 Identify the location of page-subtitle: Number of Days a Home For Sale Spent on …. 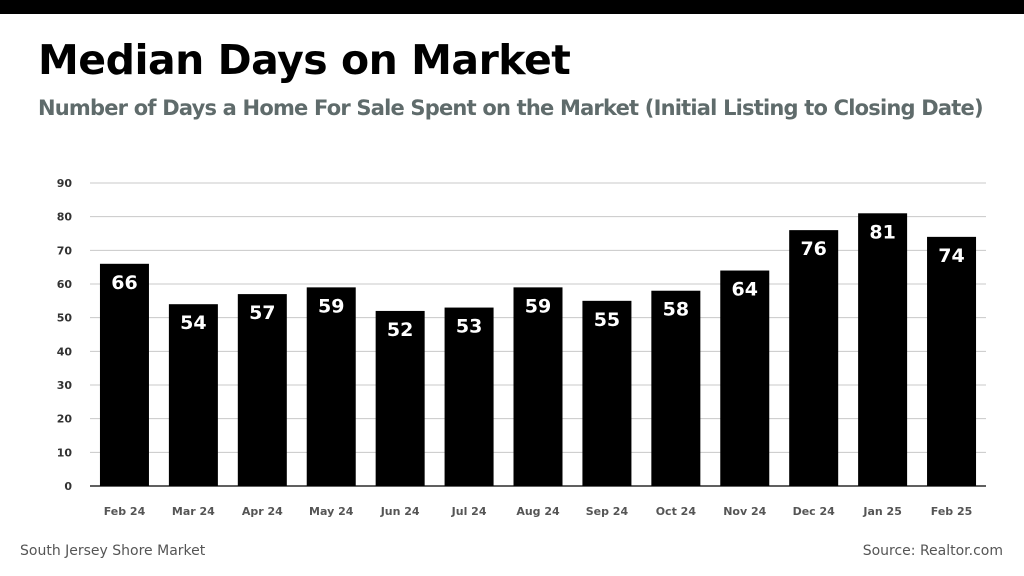
(511, 108).